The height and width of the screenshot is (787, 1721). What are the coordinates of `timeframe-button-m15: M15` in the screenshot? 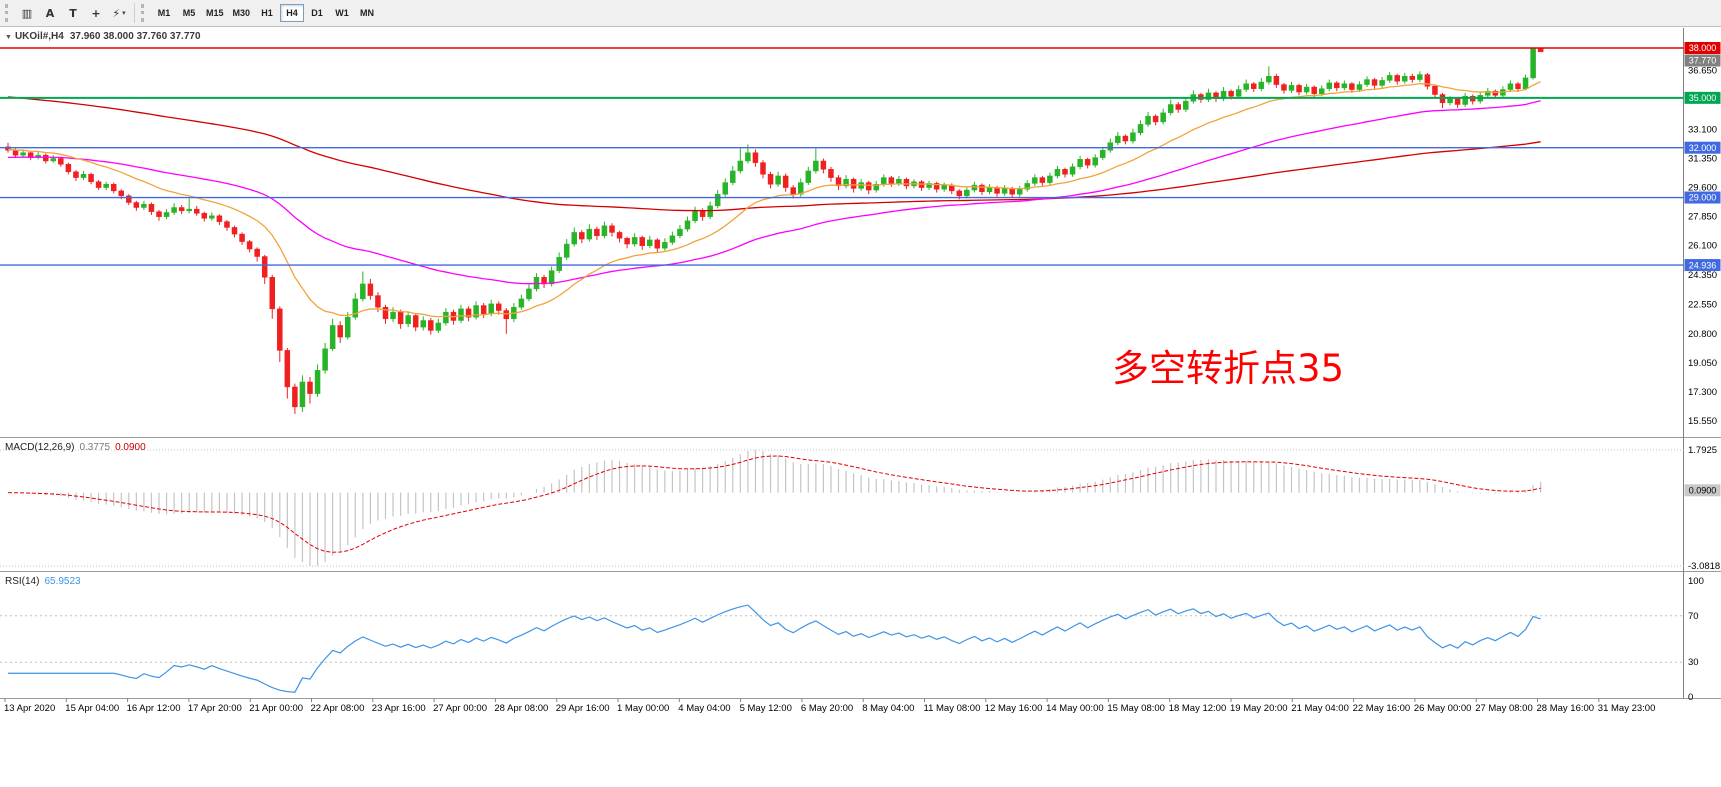 It's located at (215, 13).